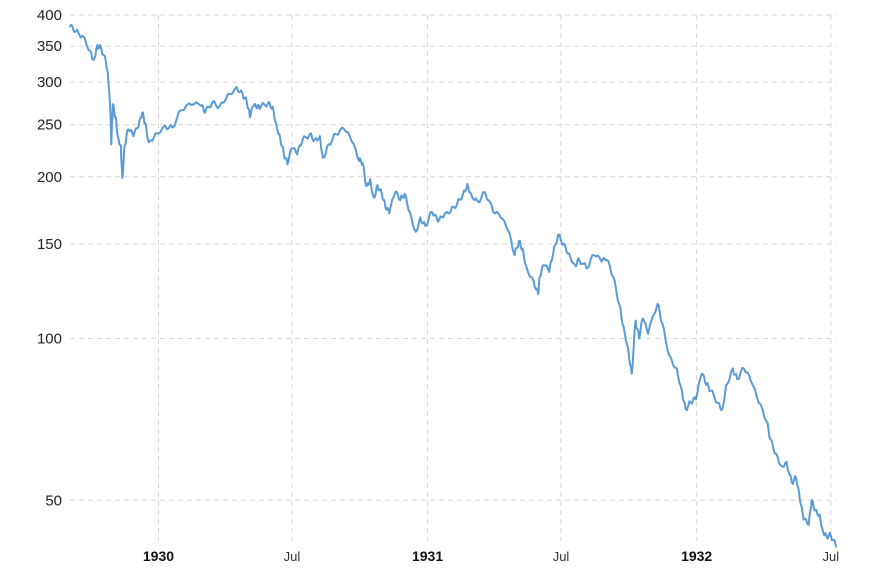  Describe the element at coordinates (53, 500) in the screenshot. I see `y-tick-label: 50` at that location.